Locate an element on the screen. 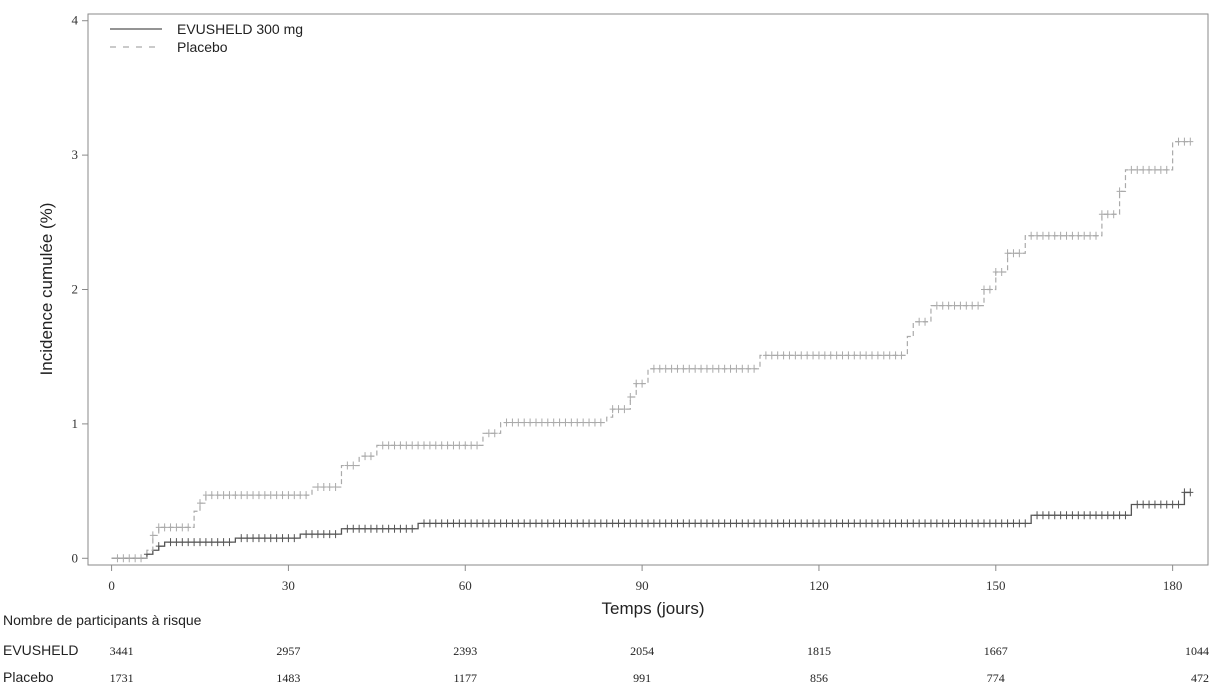 The image size is (1216, 691). risk-value-evusheld: 2393 is located at coordinates (465, 651).